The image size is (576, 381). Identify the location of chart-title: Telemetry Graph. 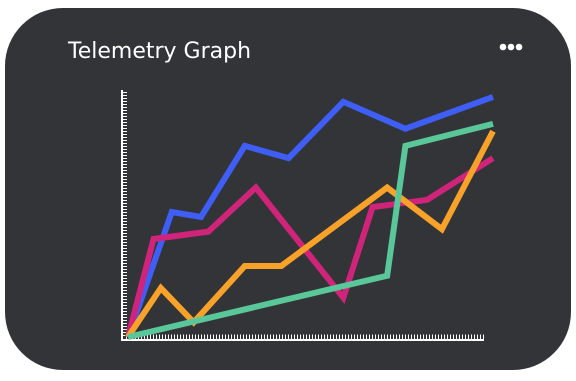
(159, 51).